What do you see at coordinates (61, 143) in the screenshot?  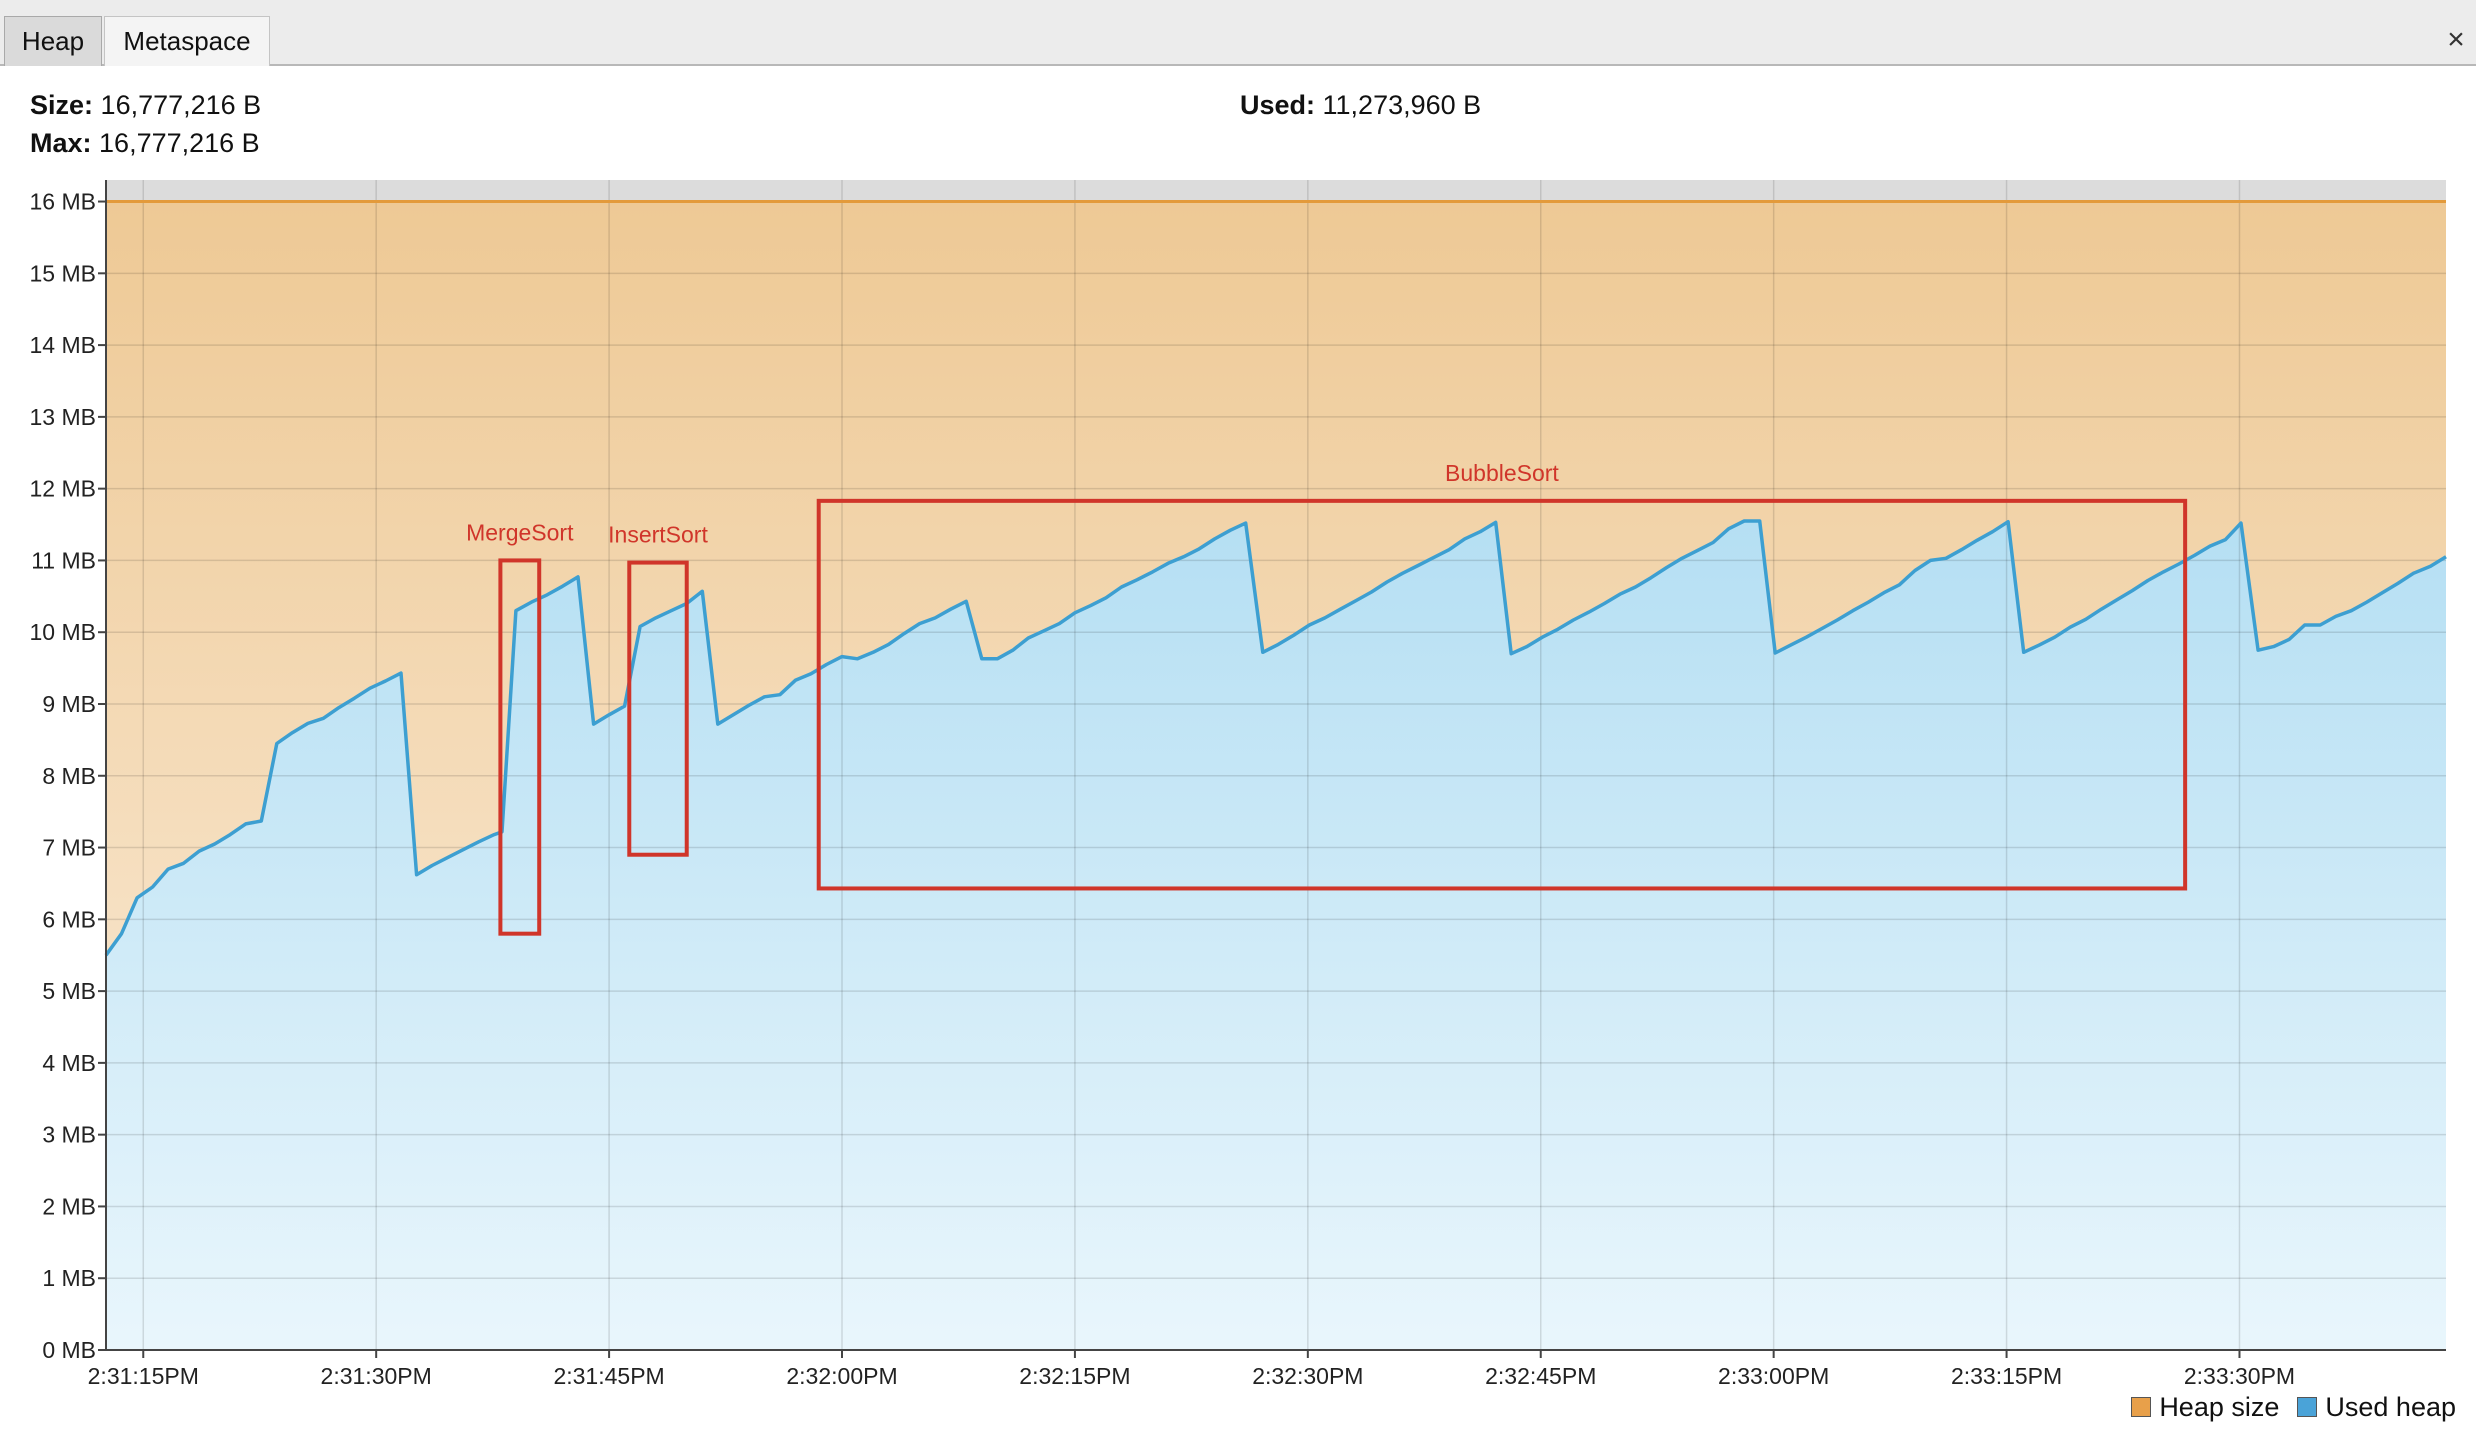 I see `max-label: Max:` at bounding box center [61, 143].